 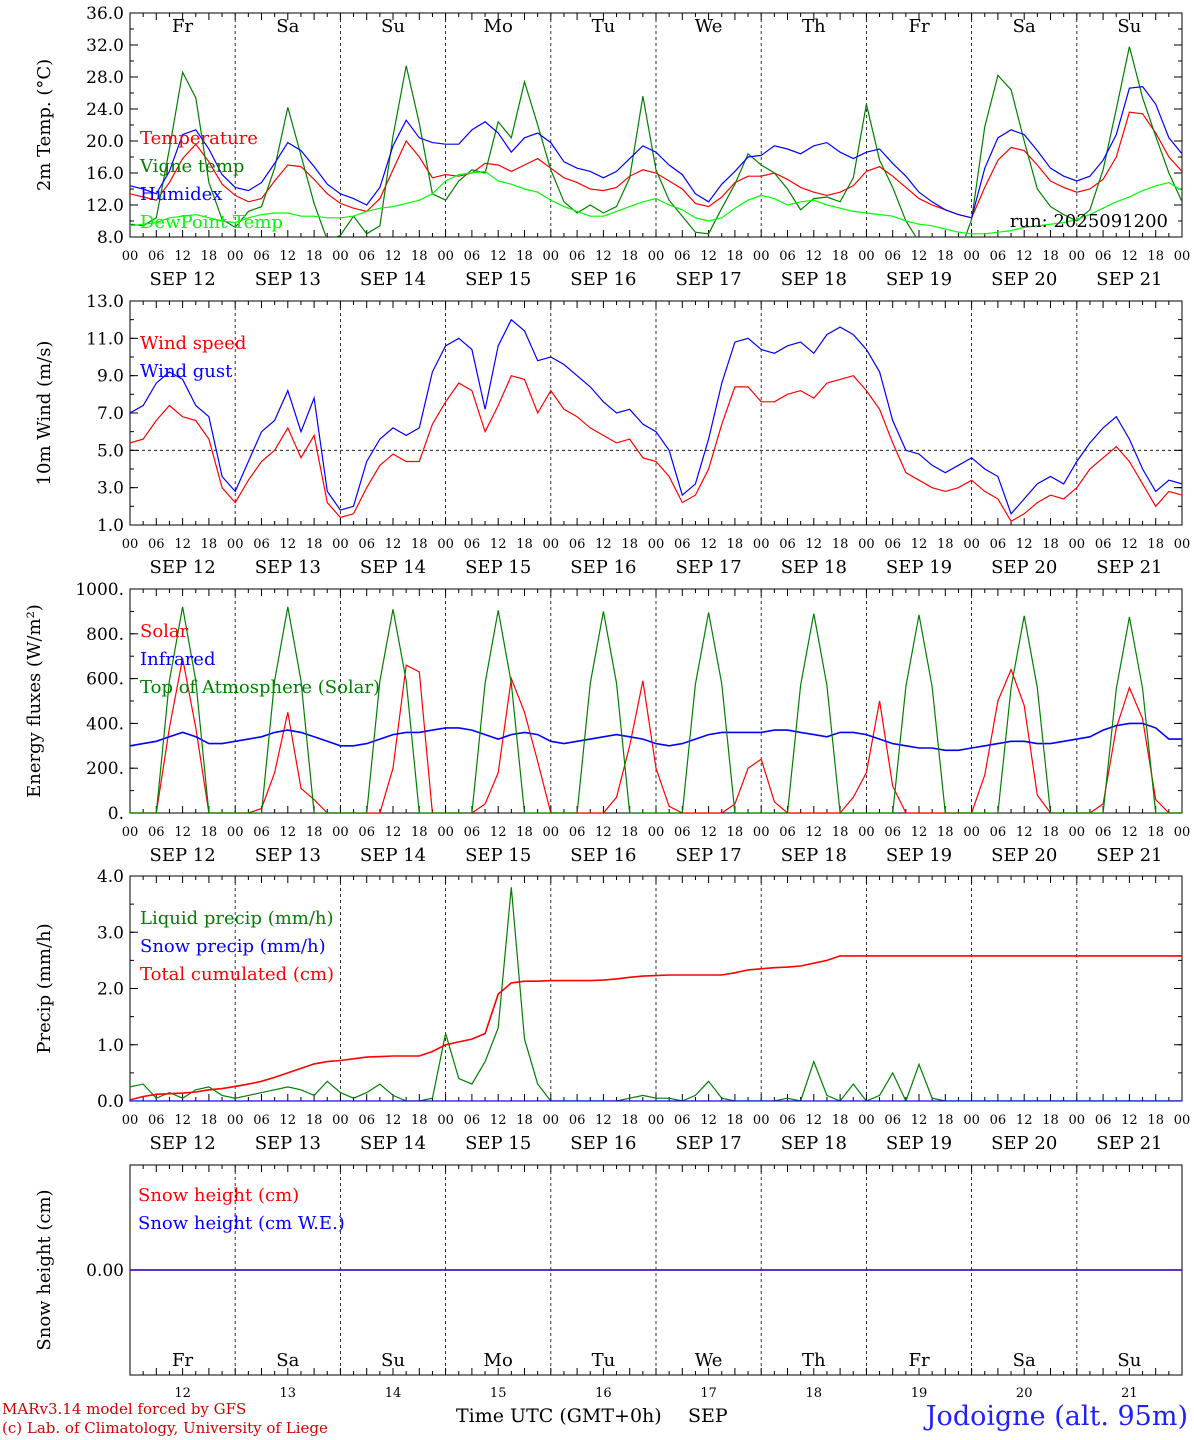 I want to click on x-day-number-label: 12, so click(x=182, y=1393).